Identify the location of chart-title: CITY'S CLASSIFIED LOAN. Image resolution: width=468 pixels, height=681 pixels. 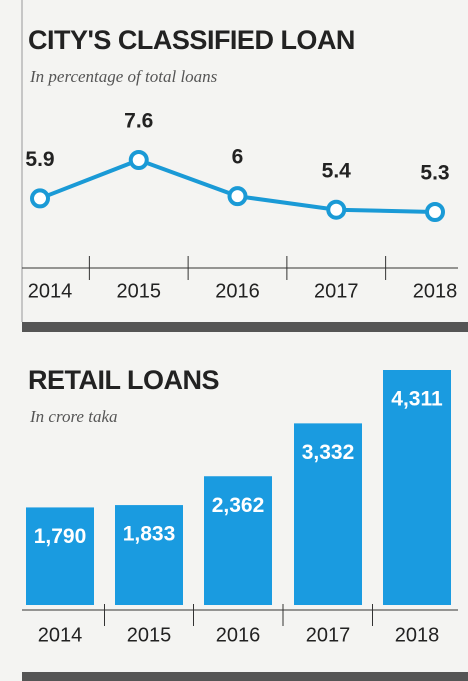
(191, 40).